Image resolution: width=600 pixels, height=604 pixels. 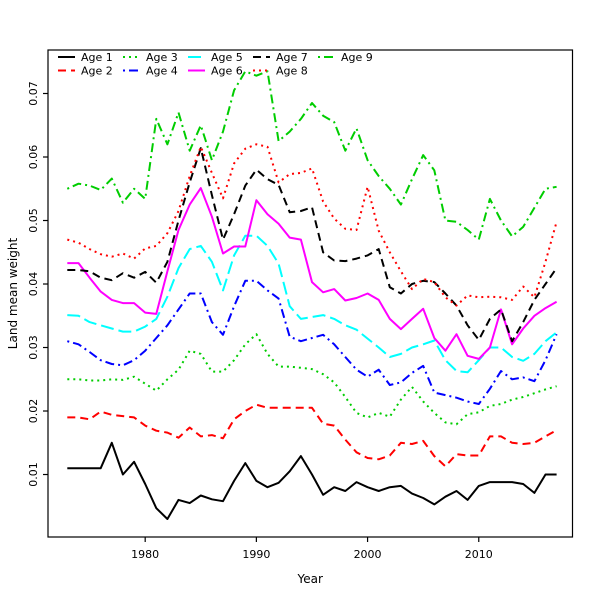 I want to click on y-tick-label: 0.05, so click(x=33, y=220).